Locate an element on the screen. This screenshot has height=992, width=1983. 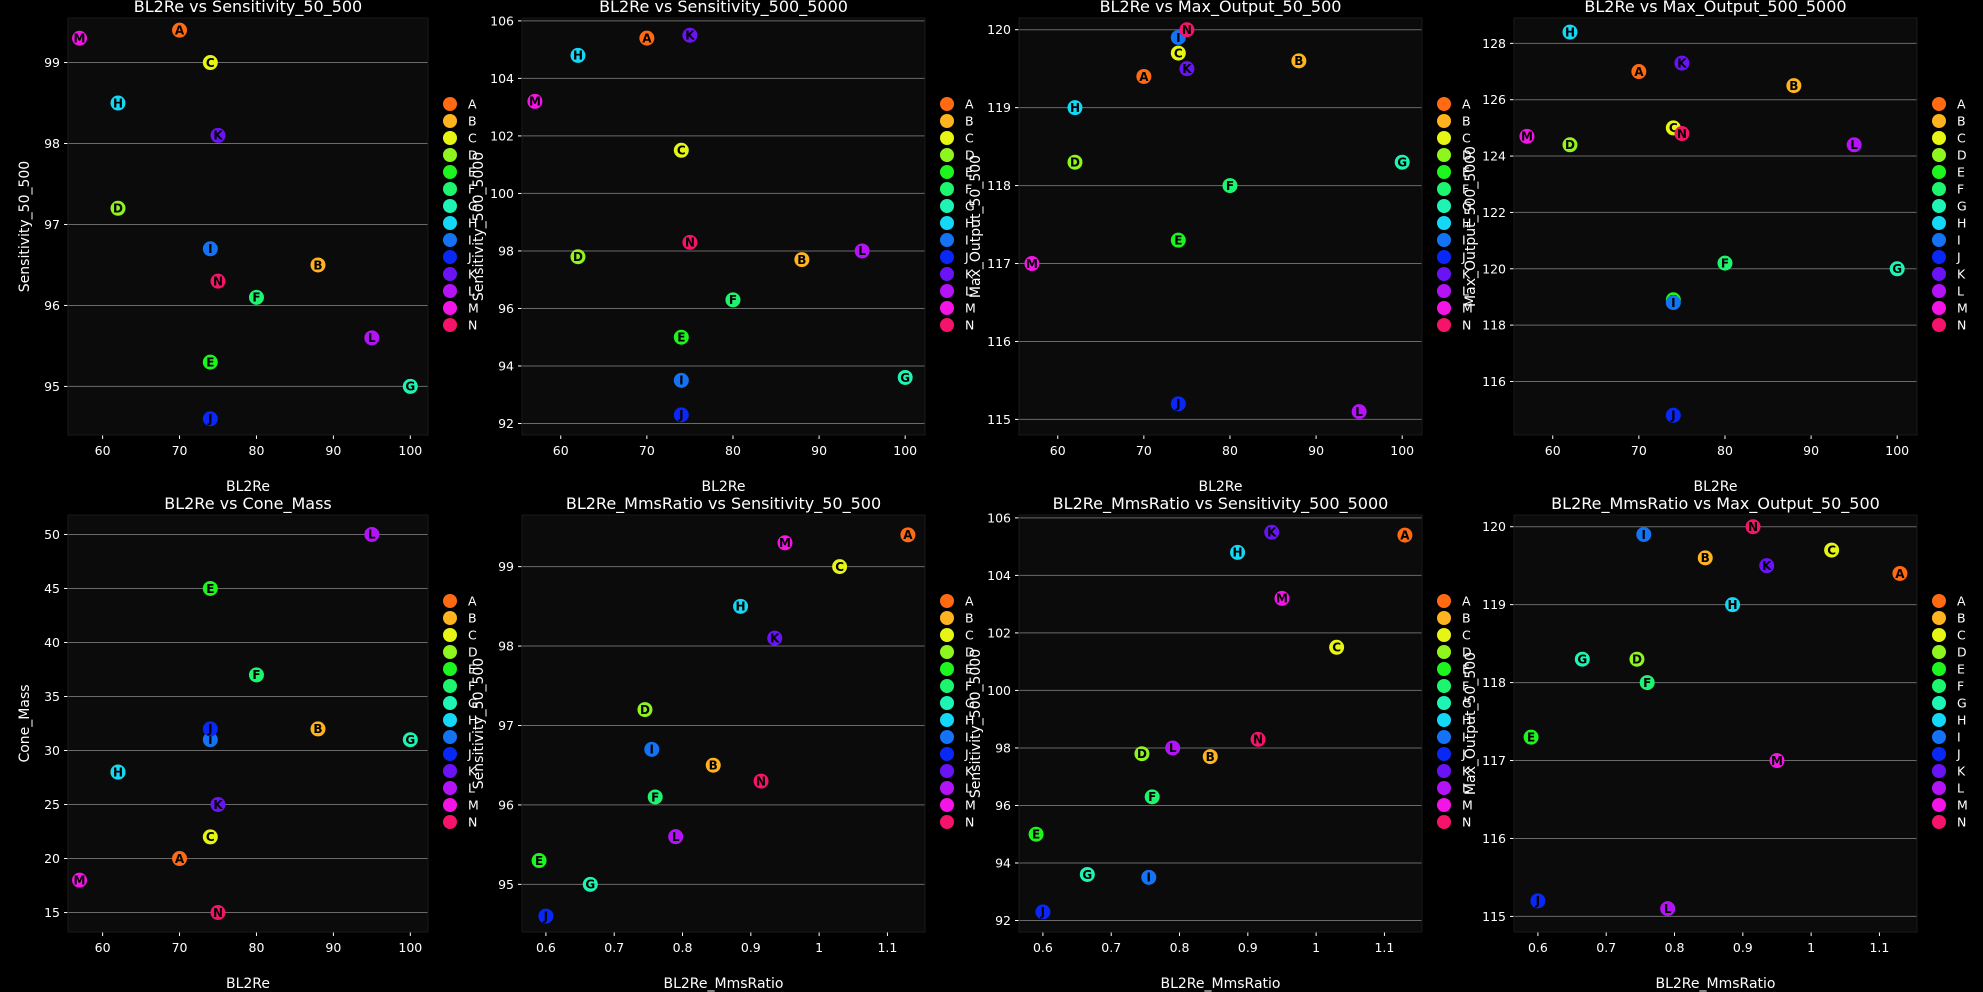
legend-item-K: K is located at coordinates (957, 274).